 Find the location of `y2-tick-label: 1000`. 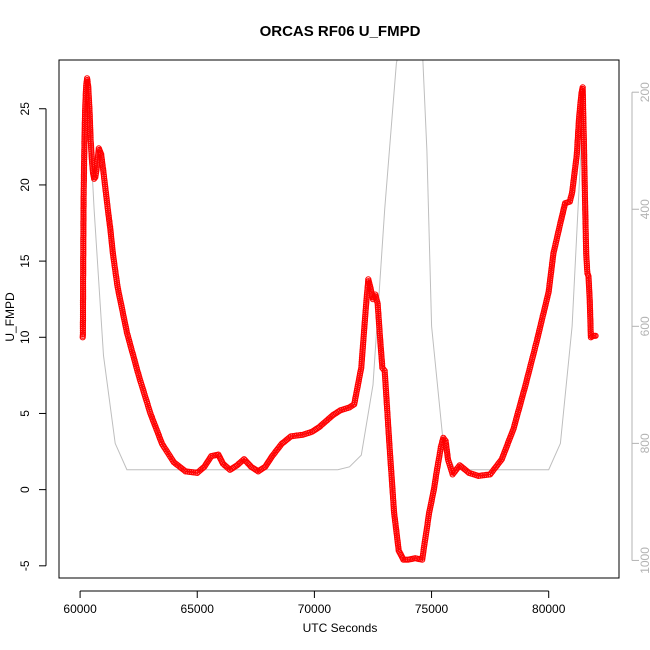

y2-tick-label: 1000 is located at coordinates (644, 560).